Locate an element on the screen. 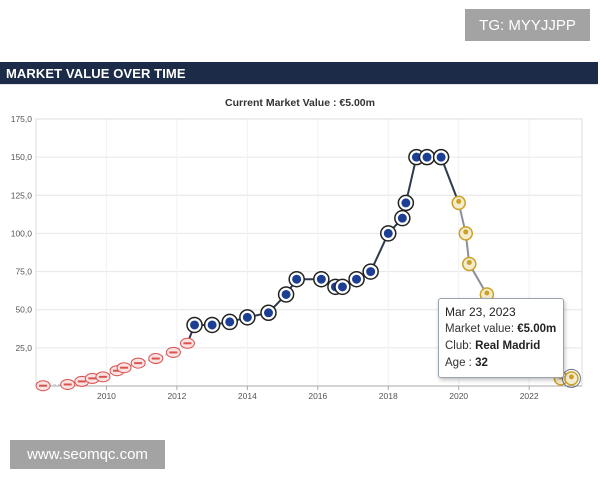 The height and width of the screenshot is (480, 600). tooltip-club-label: Club: is located at coordinates (458, 346).